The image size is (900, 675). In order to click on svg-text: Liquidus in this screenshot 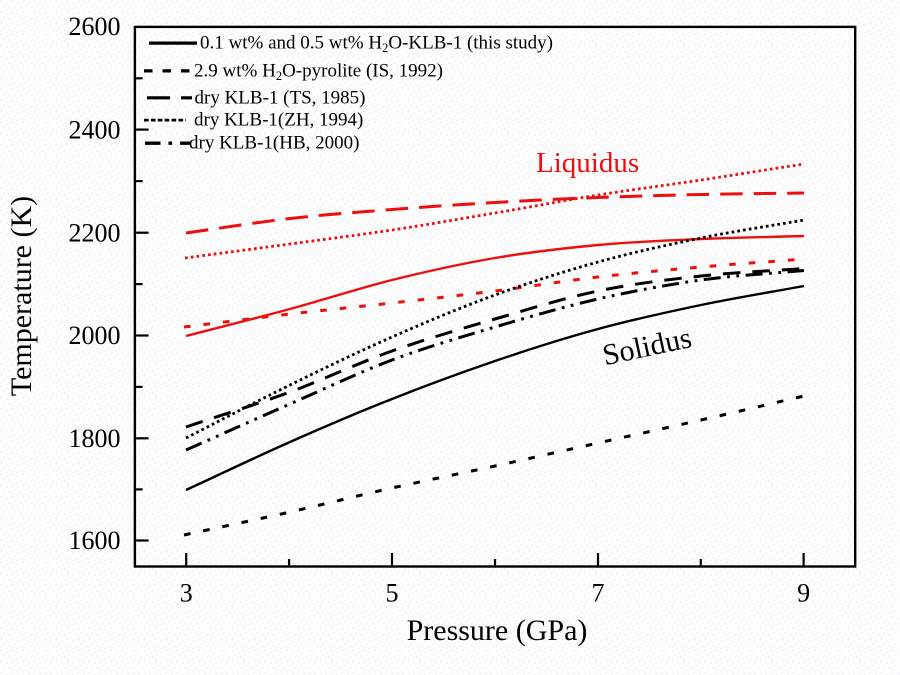, I will do `click(587, 163)`.